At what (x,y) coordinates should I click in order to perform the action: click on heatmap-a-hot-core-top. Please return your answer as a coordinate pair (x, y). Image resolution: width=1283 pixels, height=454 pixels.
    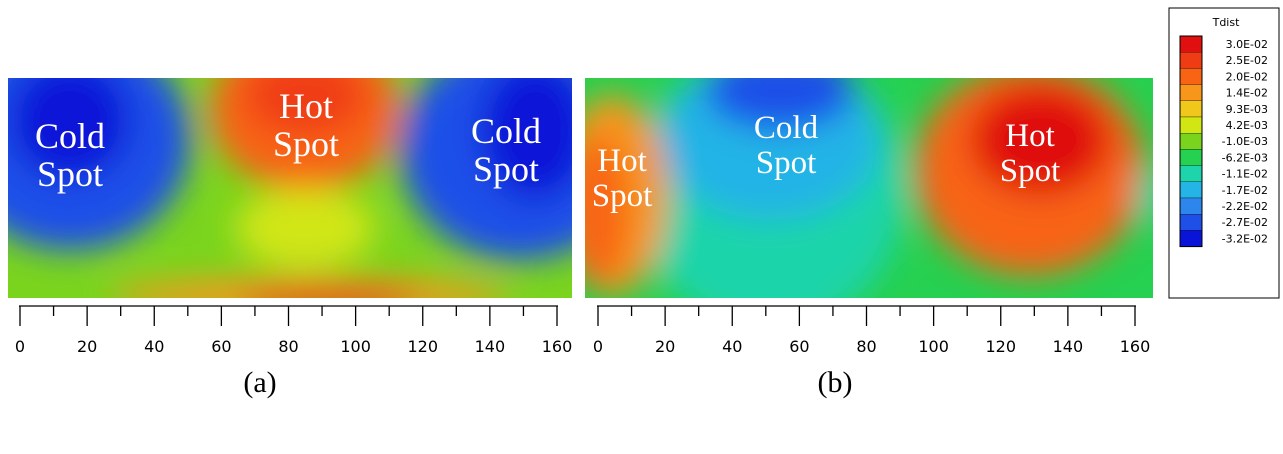
    Looking at the image, I should click on (305, 106).